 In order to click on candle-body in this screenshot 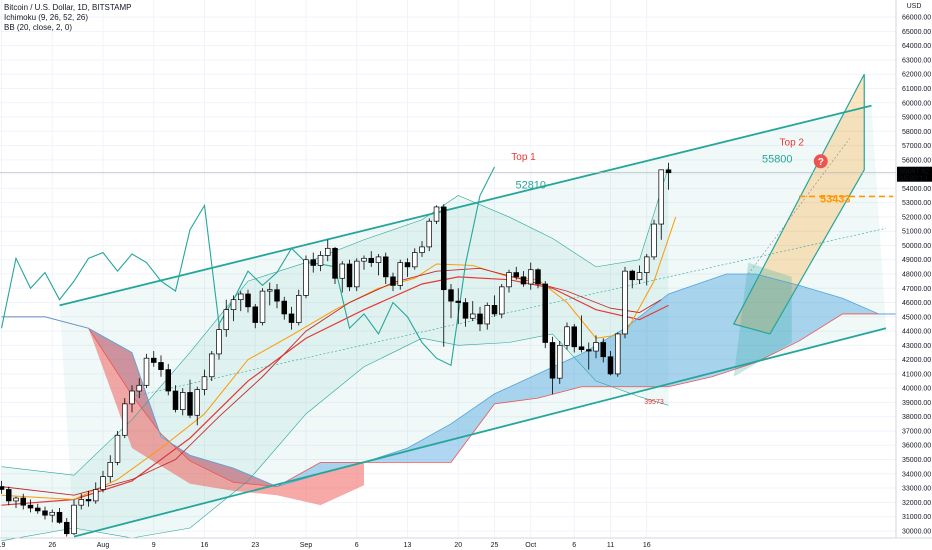, I will do `click(59, 517)`.